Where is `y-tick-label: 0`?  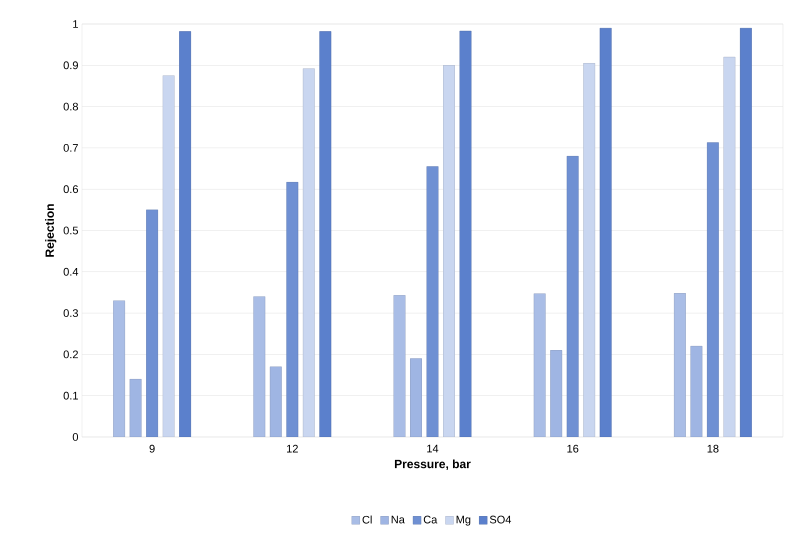
y-tick-label: 0 is located at coordinates (75, 437).